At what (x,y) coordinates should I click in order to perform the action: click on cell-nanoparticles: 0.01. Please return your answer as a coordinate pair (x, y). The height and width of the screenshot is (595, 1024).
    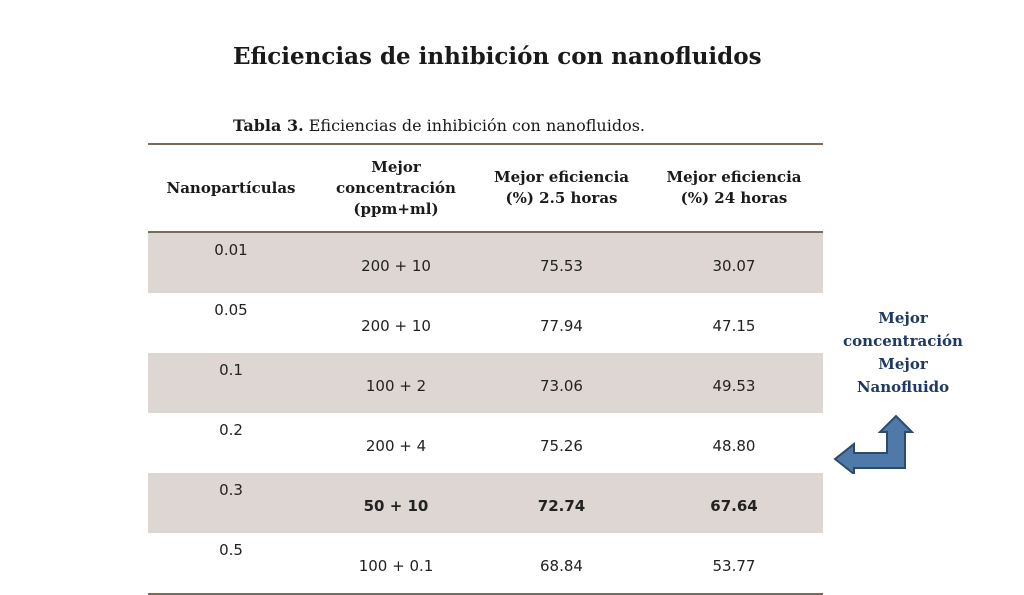
    Looking at the image, I should click on (231, 262).